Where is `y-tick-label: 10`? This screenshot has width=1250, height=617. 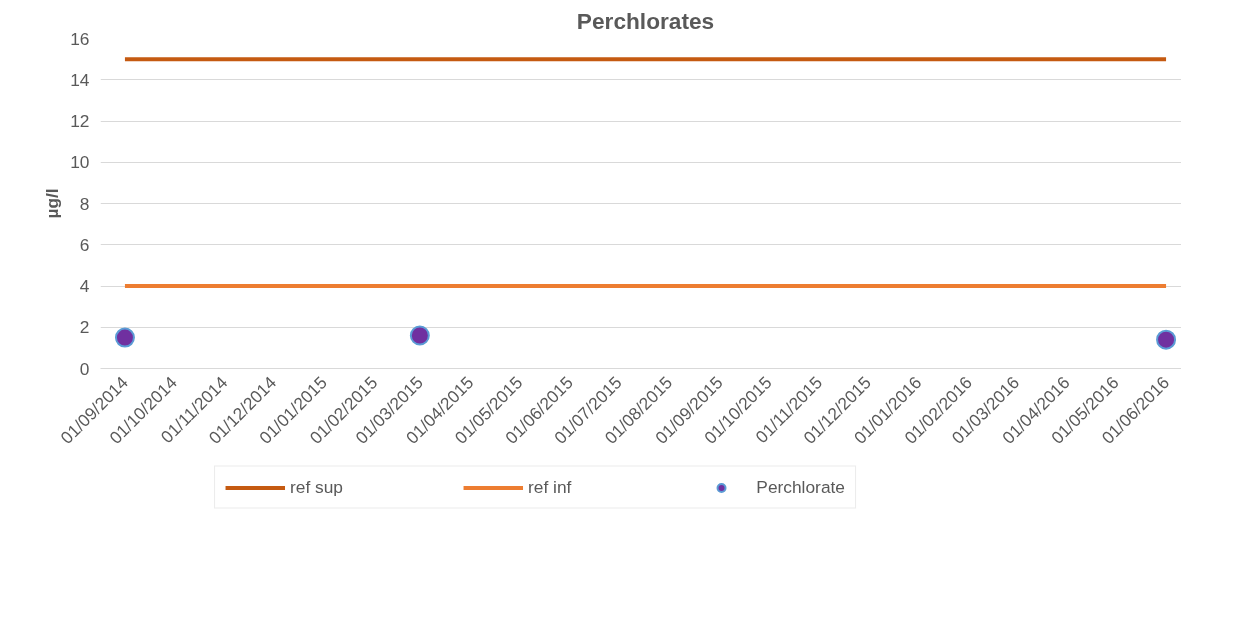
y-tick-label: 10 is located at coordinates (80, 162).